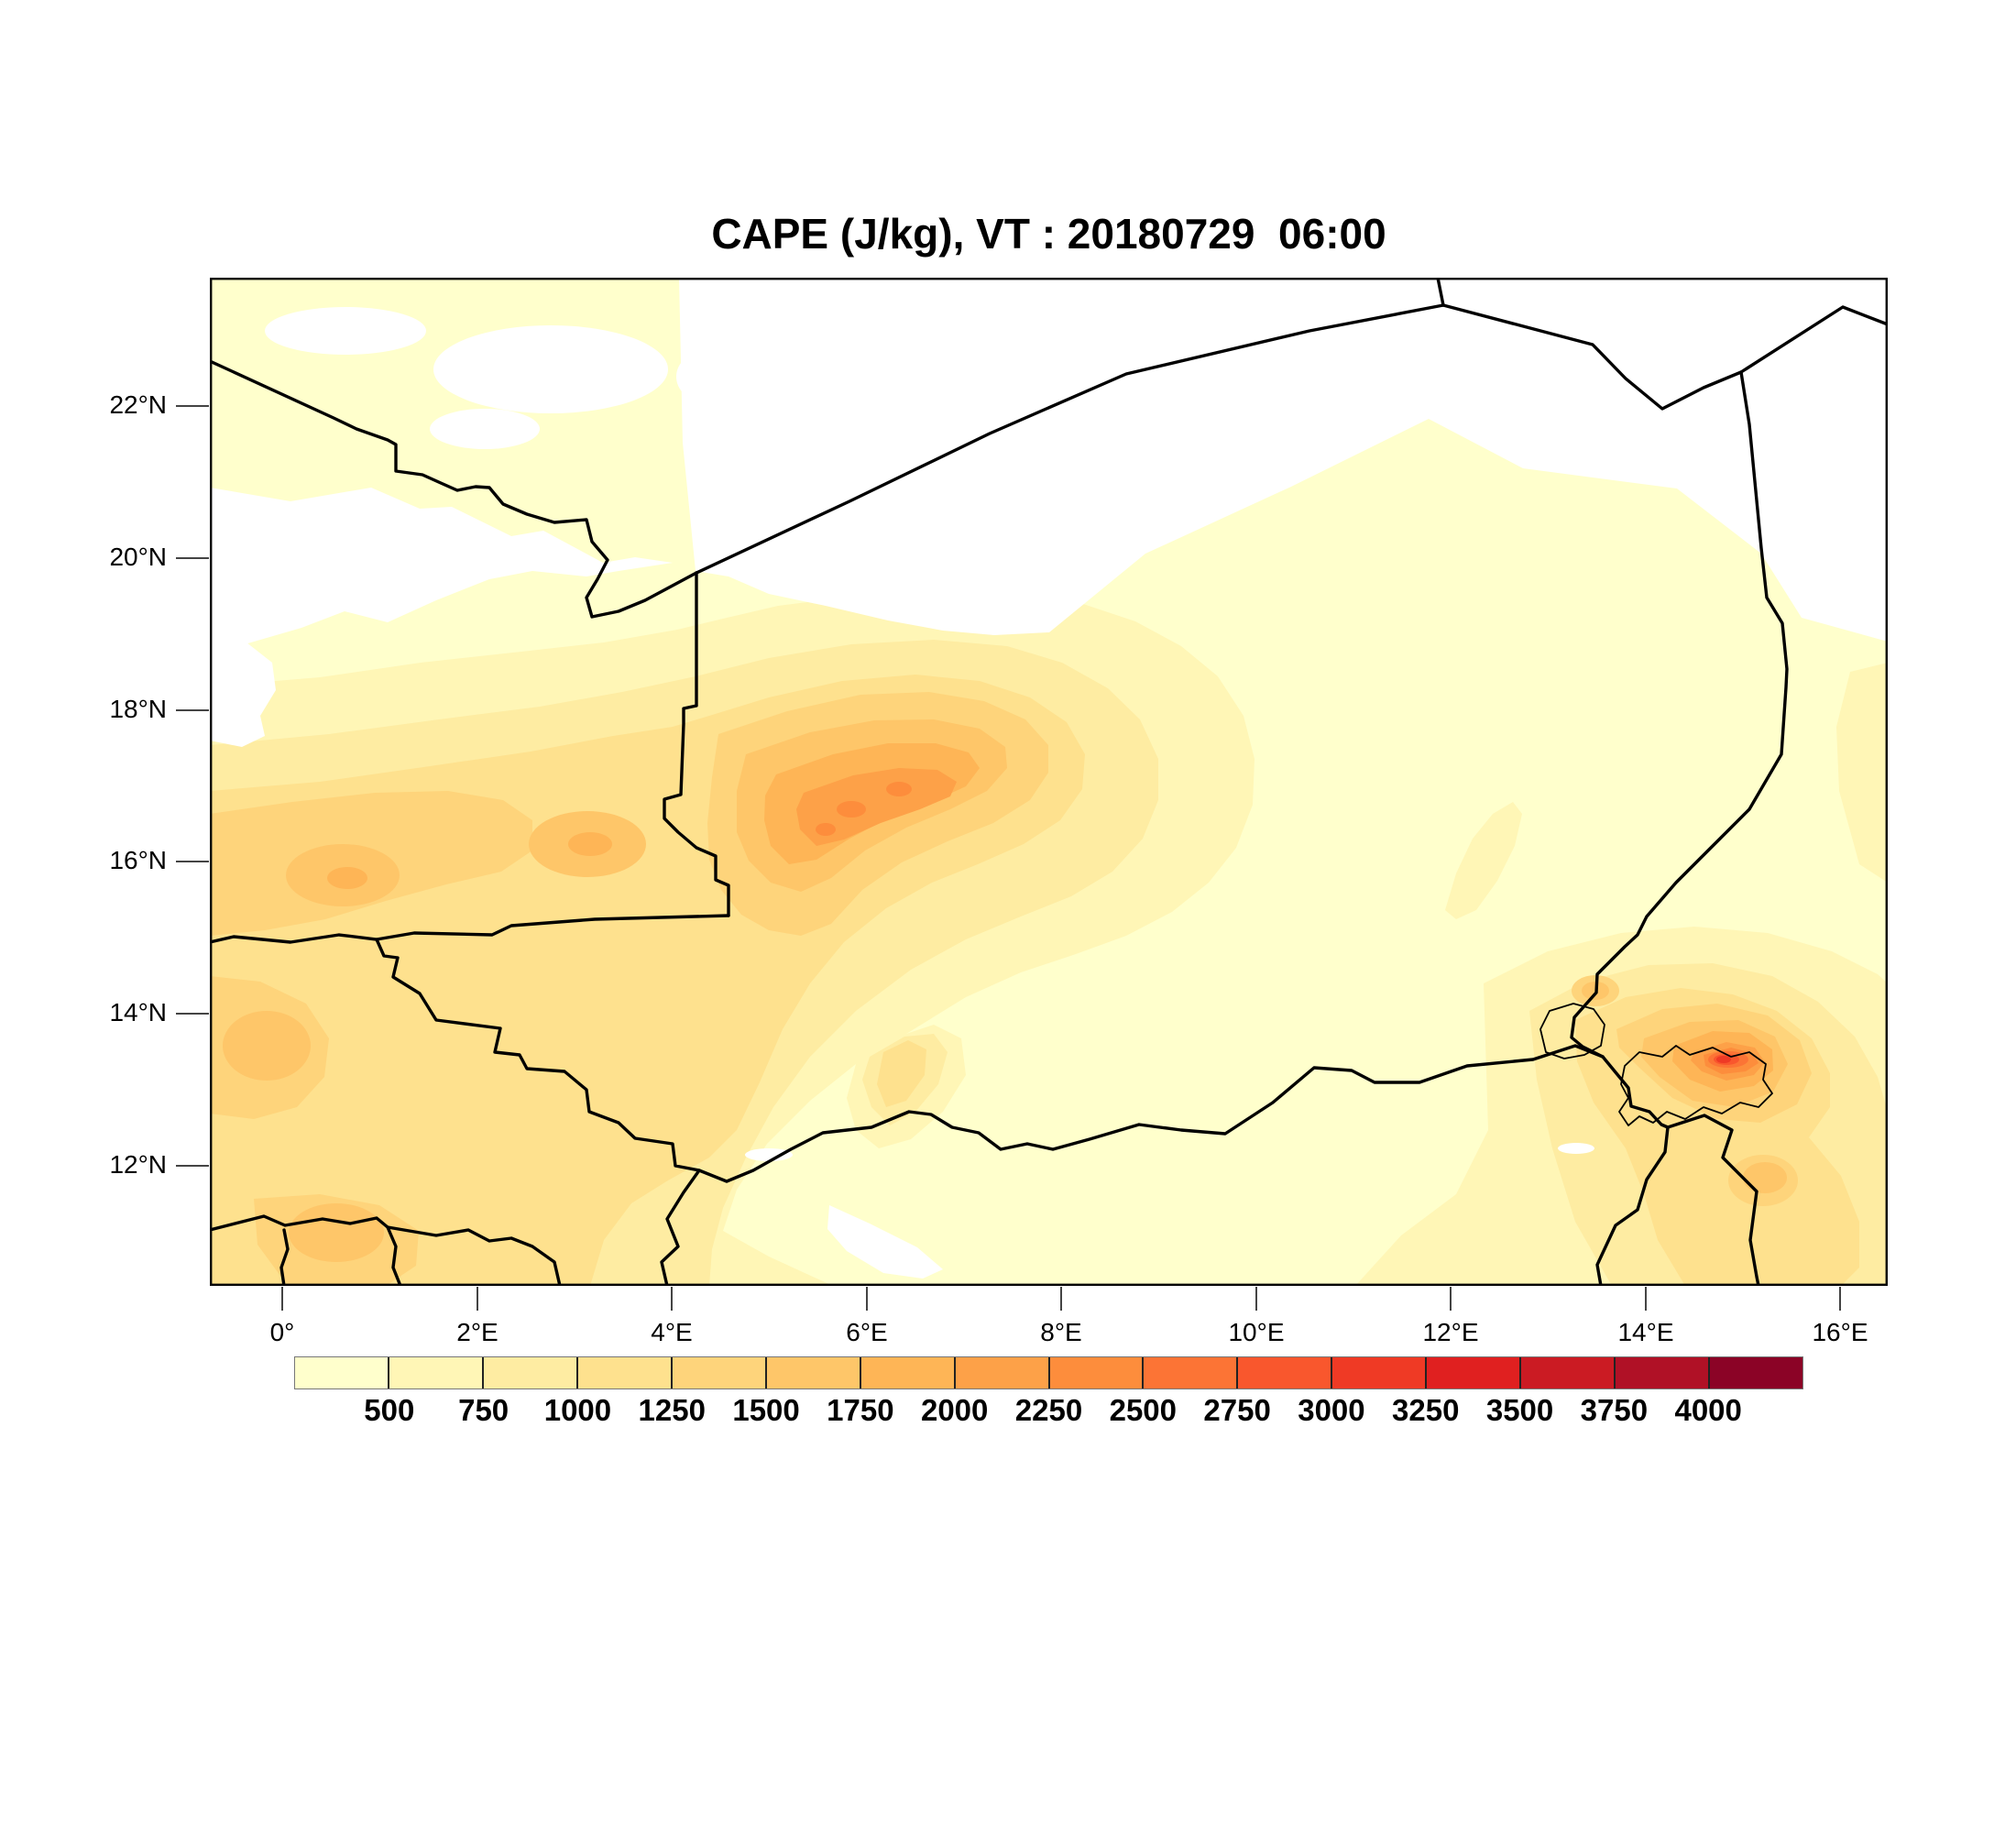 The image size is (2016, 1833). What do you see at coordinates (470, 929) in the screenshot?
I see `country-border-mali-niger-horizontal` at bounding box center [470, 929].